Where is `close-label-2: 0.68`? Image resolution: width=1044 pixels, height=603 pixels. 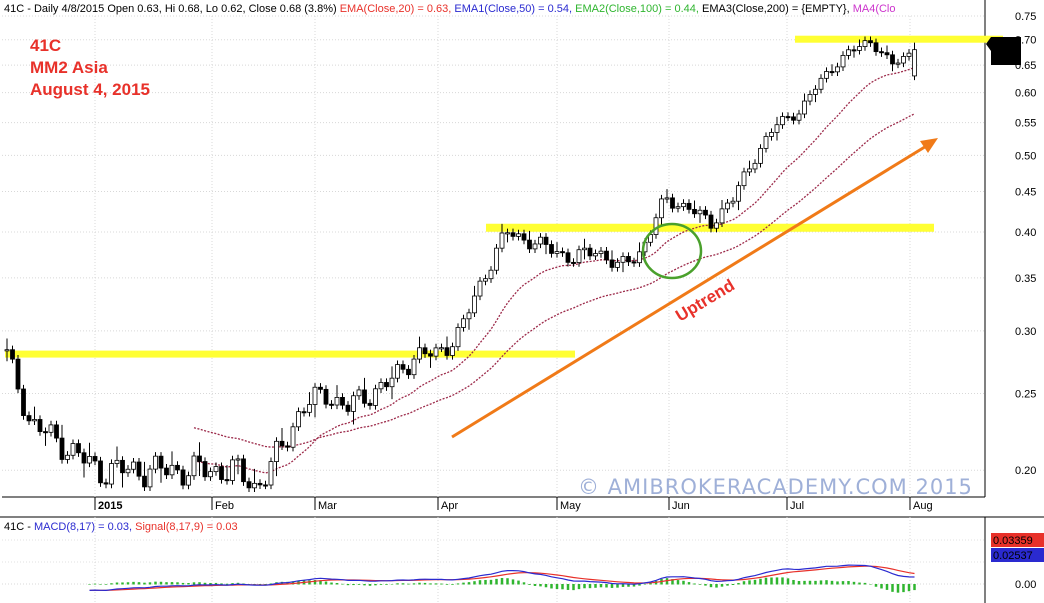 close-label-2: 0.68 is located at coordinates (1005, 59).